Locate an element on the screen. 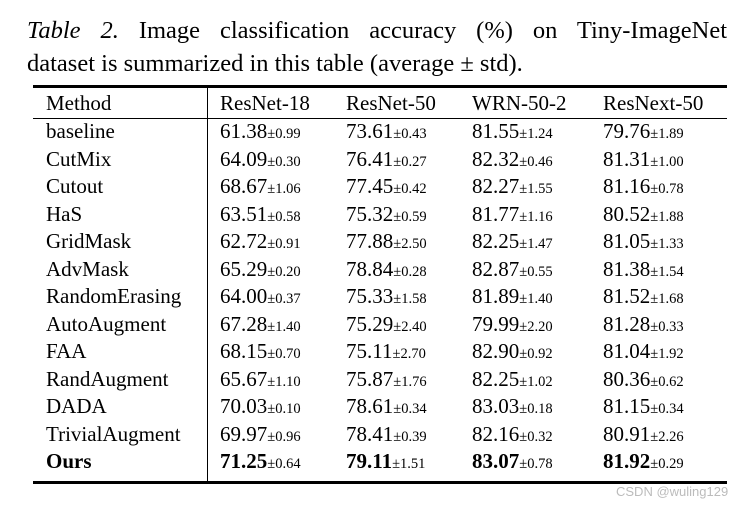 Image resolution: width=755 pixels, height=509 pixels. header-rule is located at coordinates (380, 118).